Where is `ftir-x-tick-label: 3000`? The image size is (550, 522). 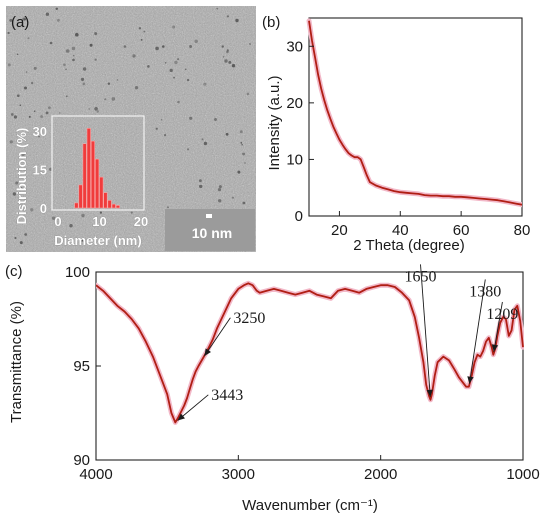
ftir-x-tick-label: 3000 is located at coordinates (238, 474).